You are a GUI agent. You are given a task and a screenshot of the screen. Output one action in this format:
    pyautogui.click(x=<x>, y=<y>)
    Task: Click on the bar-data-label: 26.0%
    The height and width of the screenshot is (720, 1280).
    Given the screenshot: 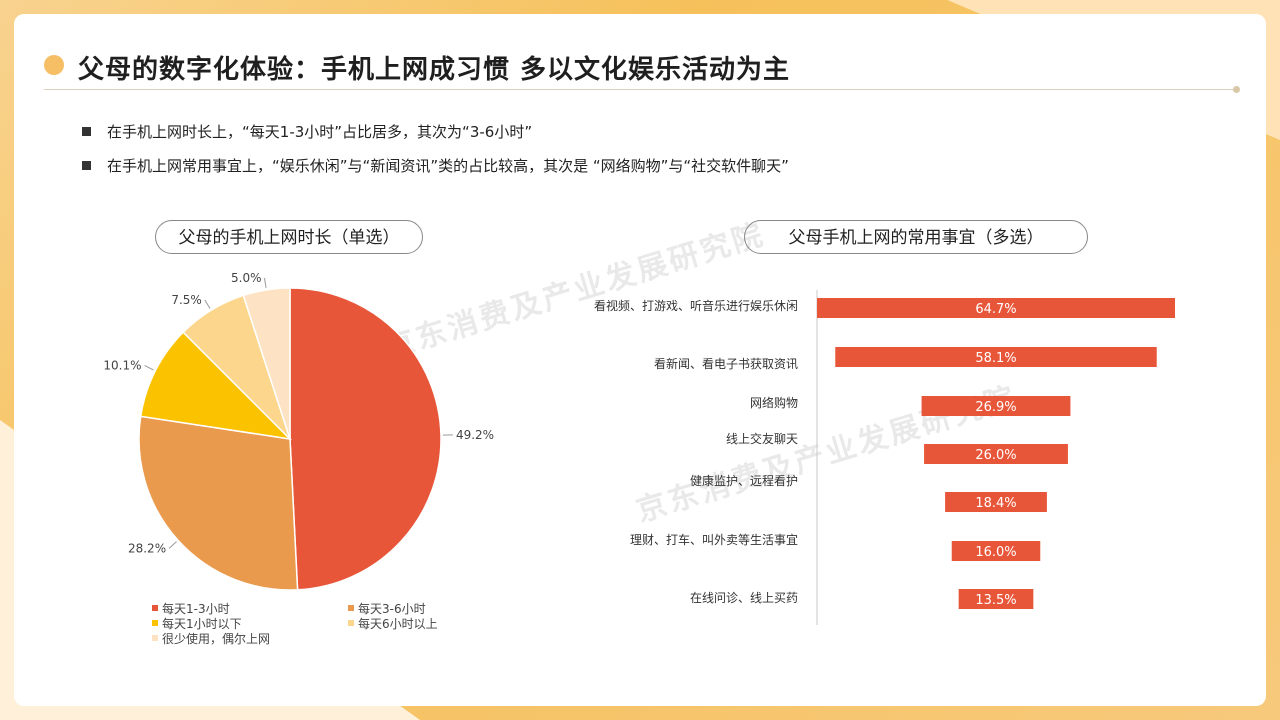 What is the action you would take?
    pyautogui.click(x=995, y=455)
    